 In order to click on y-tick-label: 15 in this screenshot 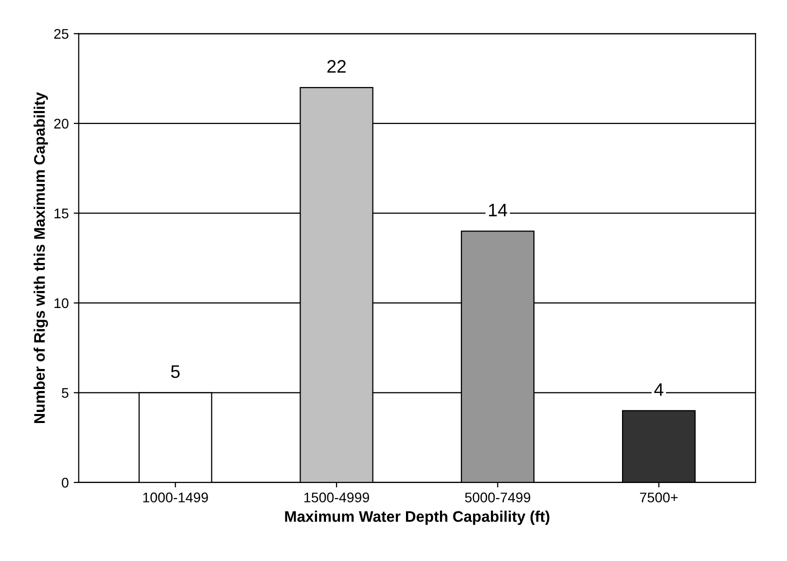, I will do `click(61, 213)`.